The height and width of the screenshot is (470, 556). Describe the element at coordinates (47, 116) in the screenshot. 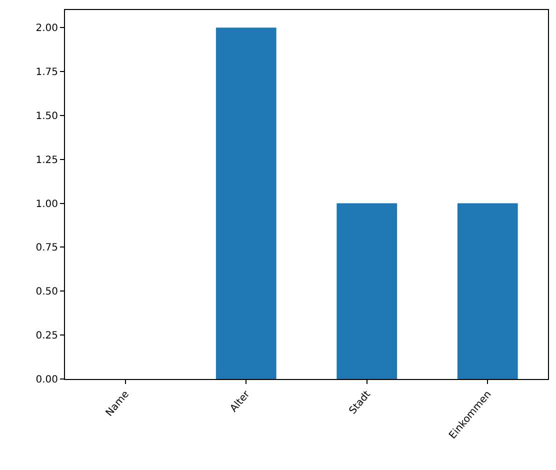

I see `y-tick-label: 1.50` at that location.